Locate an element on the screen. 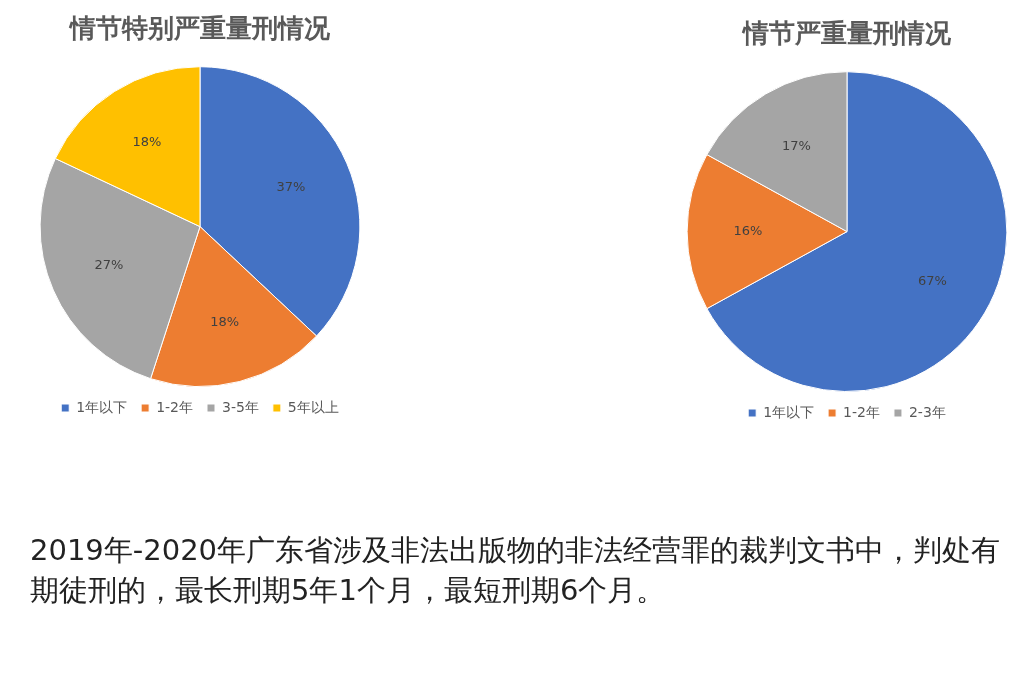  data-label: 27% is located at coordinates (109, 265).